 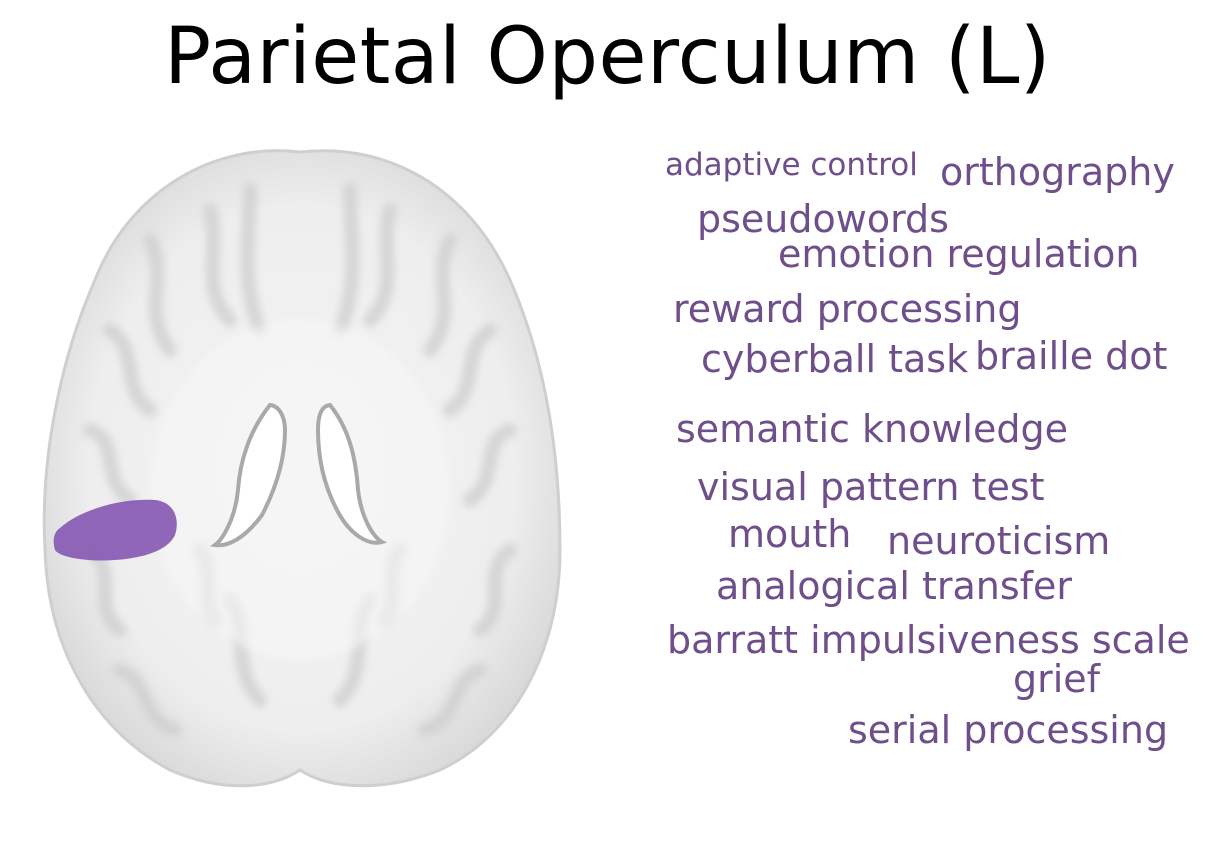 What do you see at coordinates (823, 219) in the screenshot?
I see `term-pseudowords: pseudowords` at bounding box center [823, 219].